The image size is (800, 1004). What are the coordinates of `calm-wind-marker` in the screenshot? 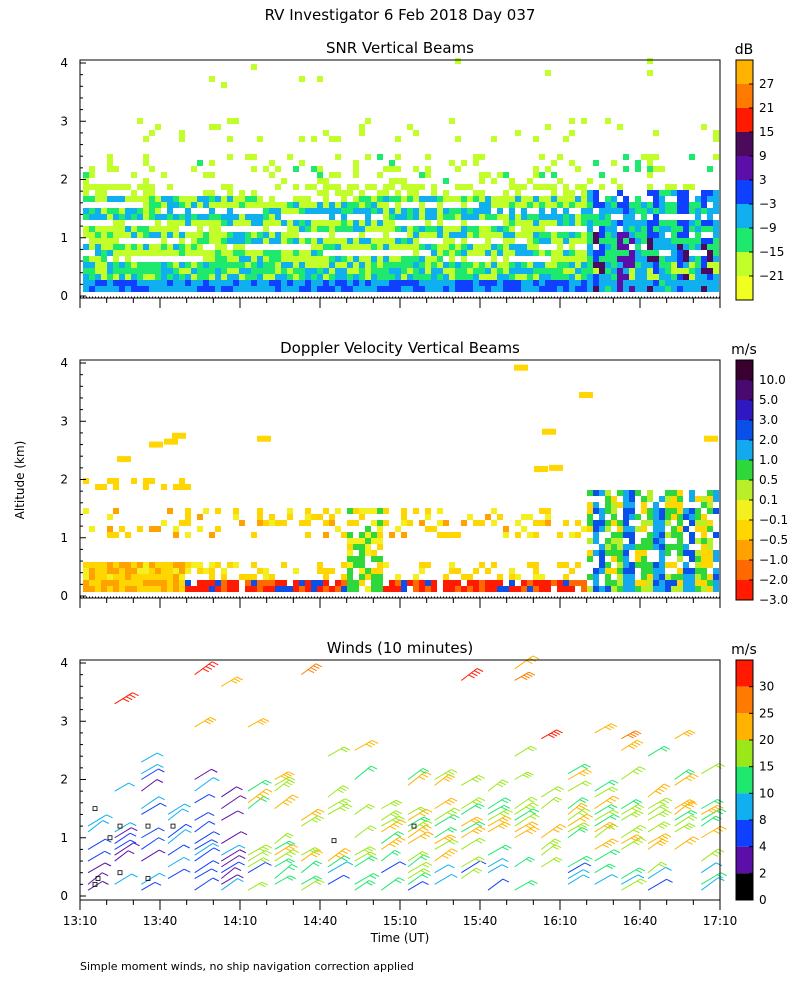 It's located at (334, 841).